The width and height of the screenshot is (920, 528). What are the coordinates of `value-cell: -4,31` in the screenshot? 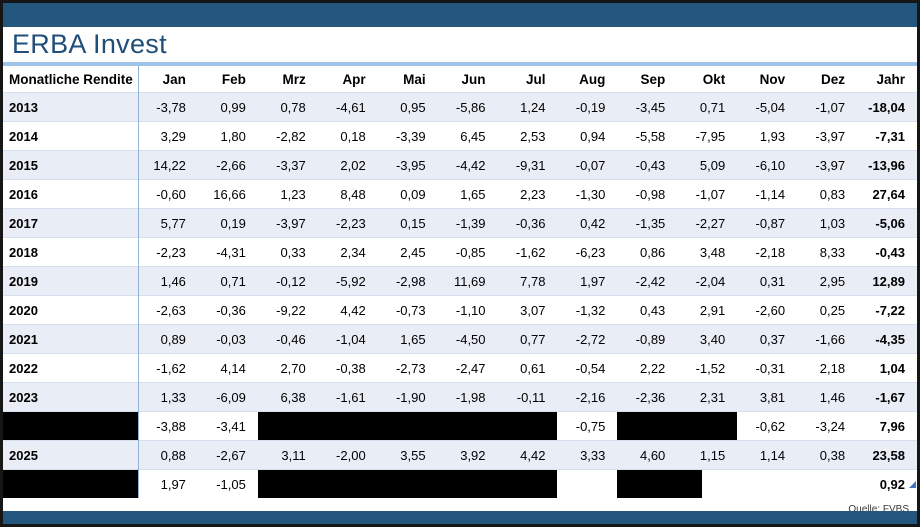 It's located at (231, 252).